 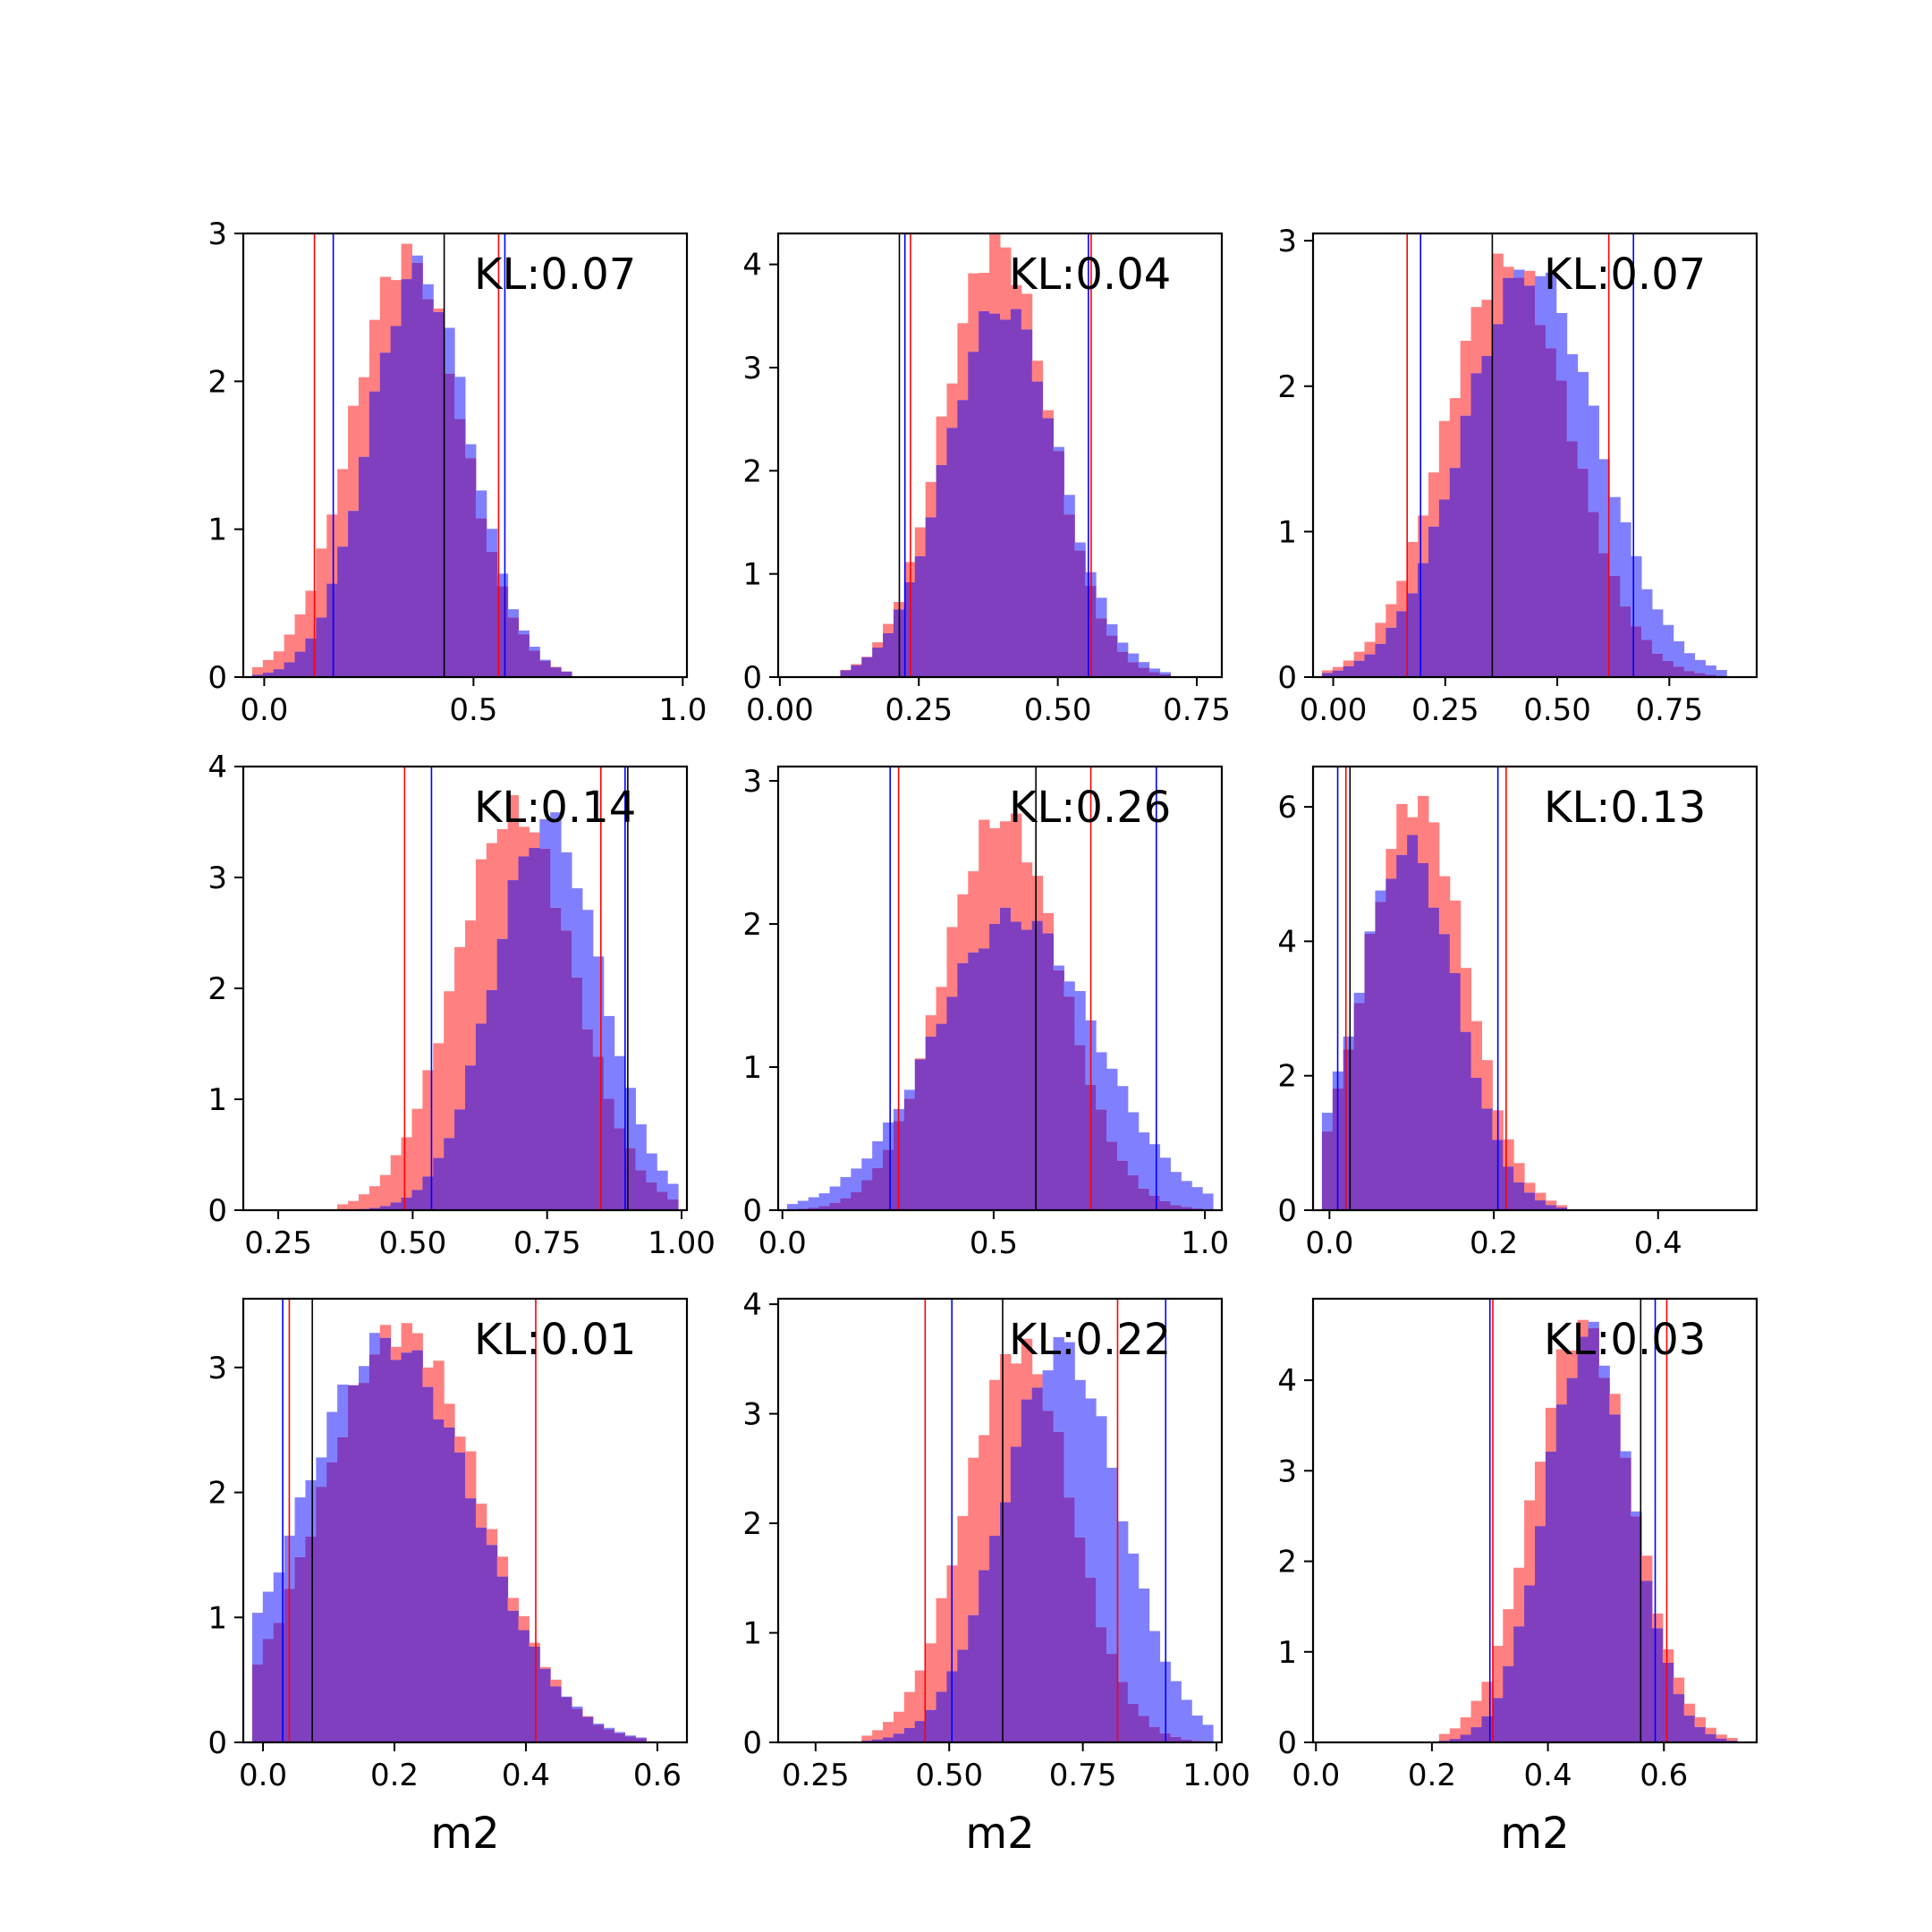 I want to click on subplot-5: 0.0 0.5 1.0 0 1 2 3 KL:0.26, so click(x=985, y=1012).